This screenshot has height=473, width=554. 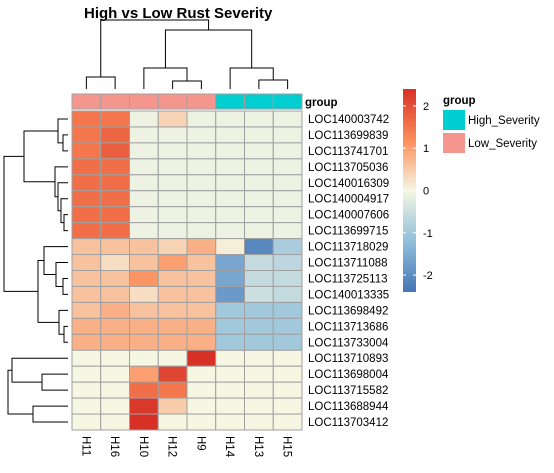 I want to click on annotation-label: group, so click(x=321, y=103).